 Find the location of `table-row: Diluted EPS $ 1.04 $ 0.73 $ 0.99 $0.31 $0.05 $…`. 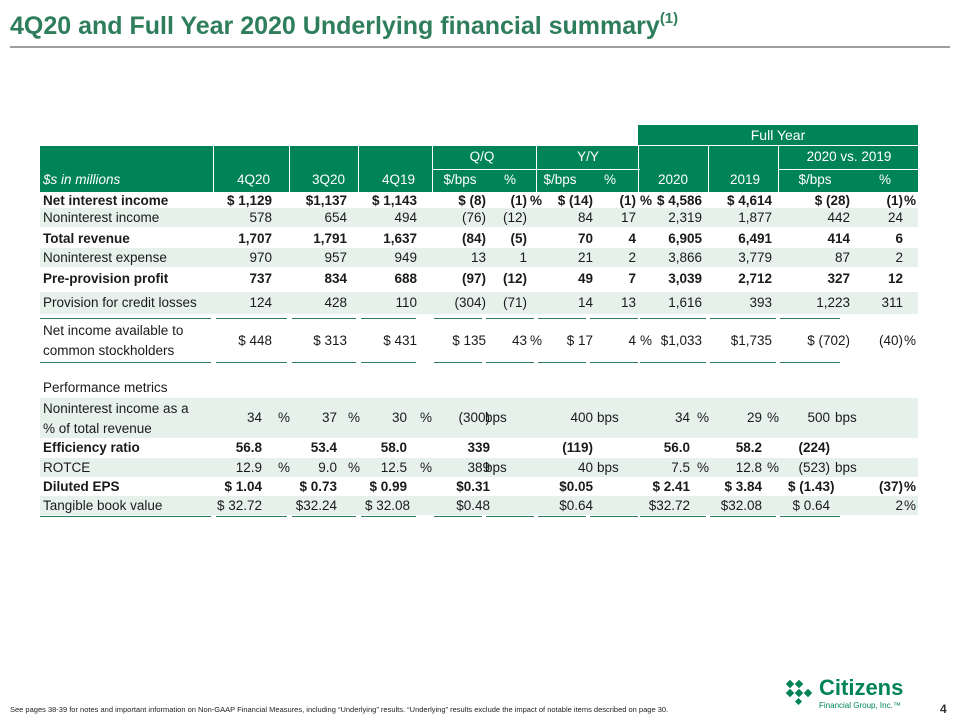

table-row: Diluted EPS $ 1.04 $ 0.73 $ 0.99 $0.31 $0.05 $… is located at coordinates (479, 486).